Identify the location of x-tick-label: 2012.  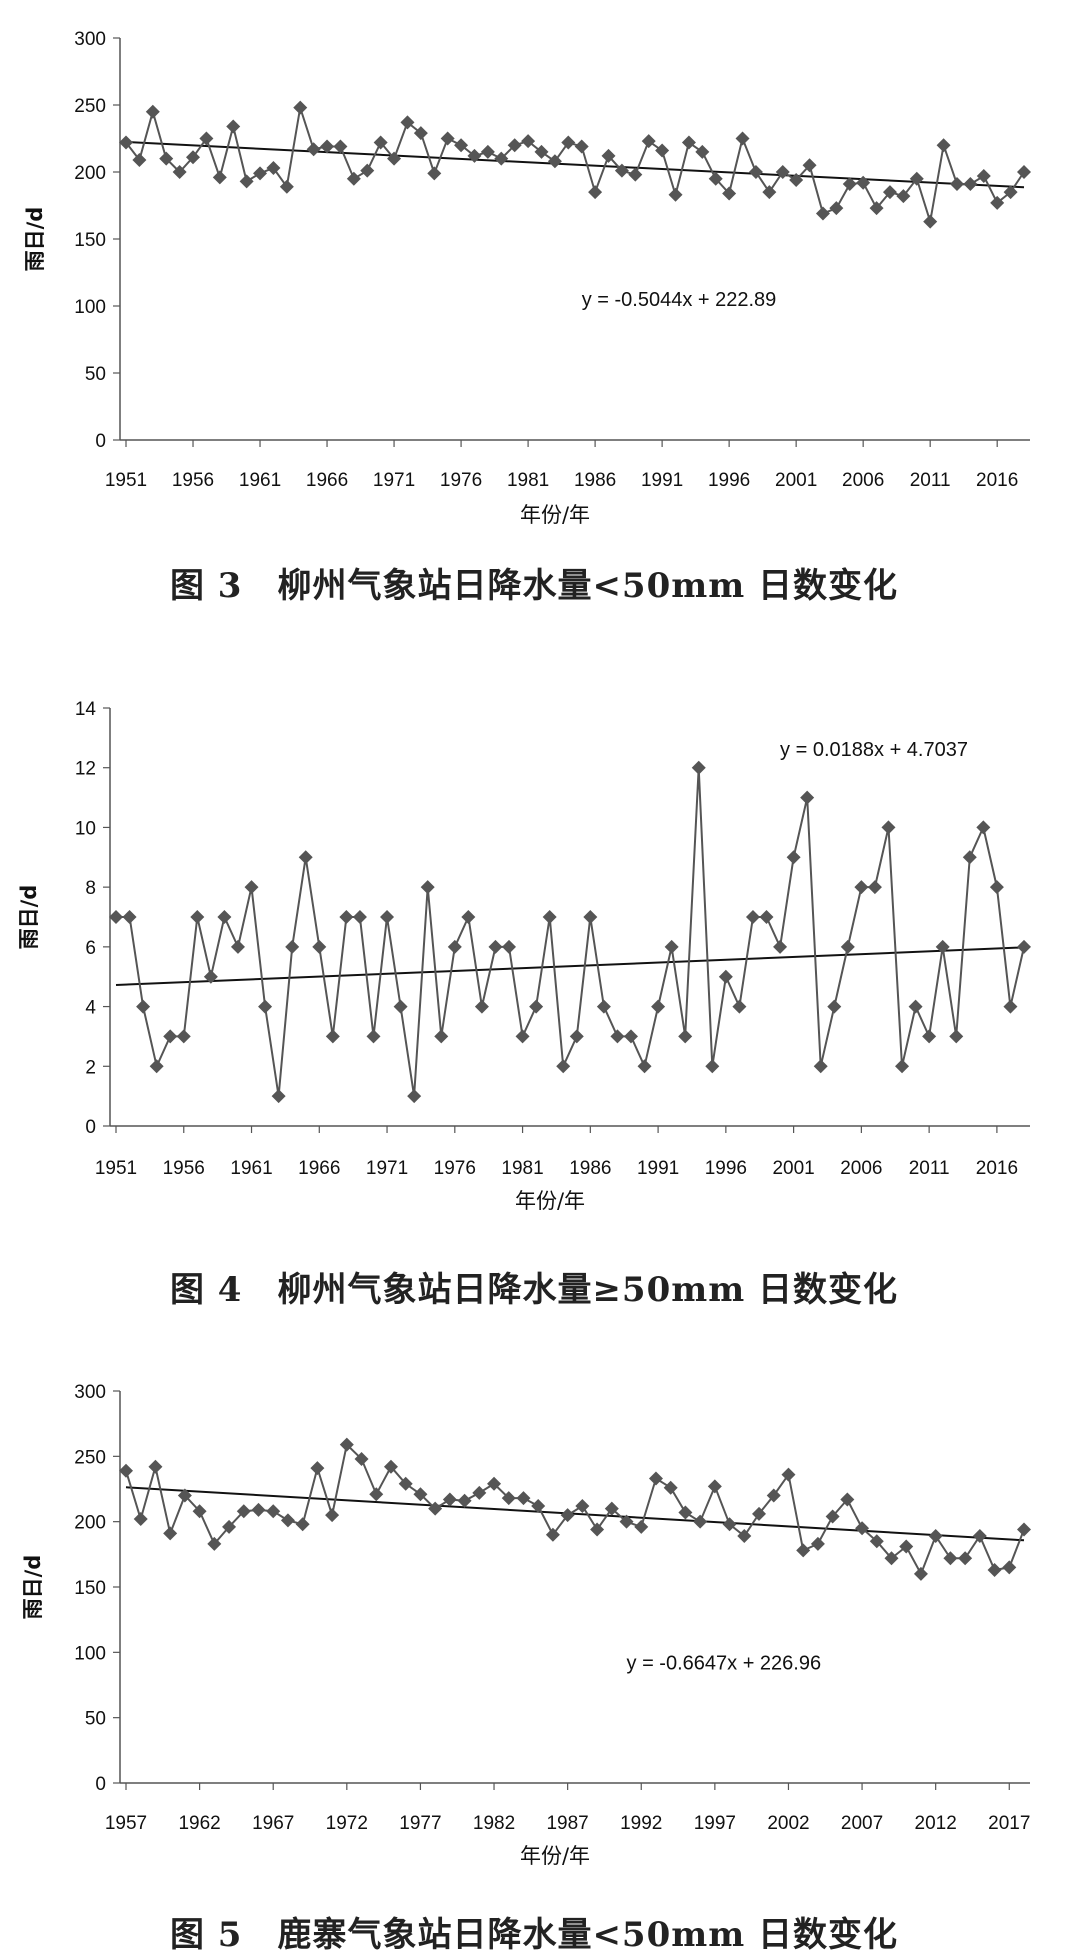
(936, 1823).